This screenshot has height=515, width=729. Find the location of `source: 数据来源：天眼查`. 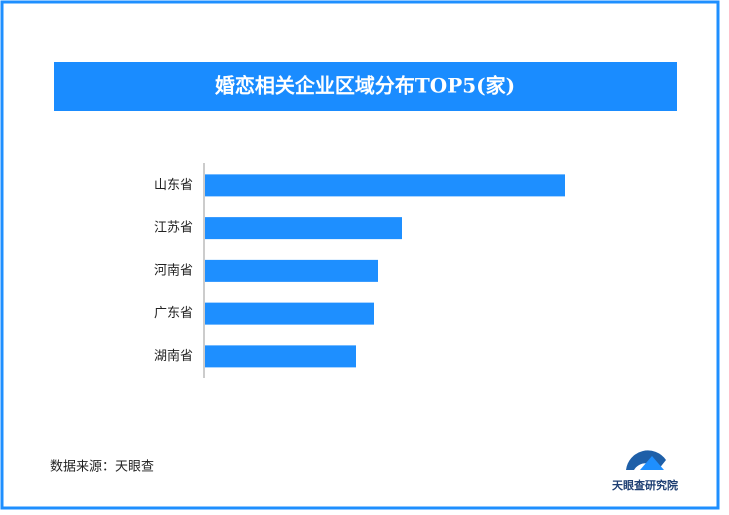

source: 数据来源：天眼查 is located at coordinates (102, 467).